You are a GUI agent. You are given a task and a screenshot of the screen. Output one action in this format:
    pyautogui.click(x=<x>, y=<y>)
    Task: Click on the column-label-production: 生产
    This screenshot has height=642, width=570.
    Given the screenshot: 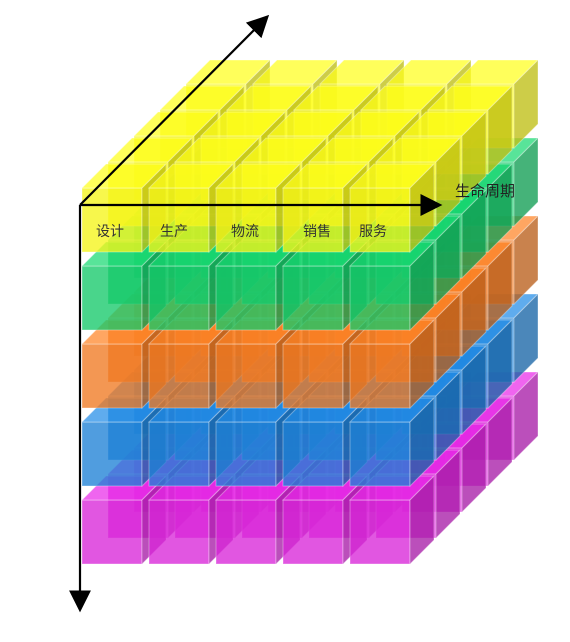 What is the action you would take?
    pyautogui.click(x=174, y=232)
    